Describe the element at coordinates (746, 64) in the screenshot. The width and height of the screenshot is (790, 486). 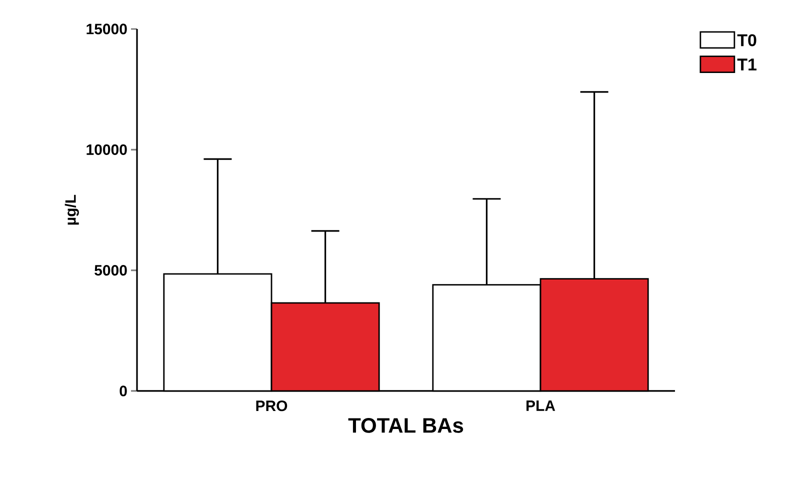
I see `legend-label: T1` at that location.